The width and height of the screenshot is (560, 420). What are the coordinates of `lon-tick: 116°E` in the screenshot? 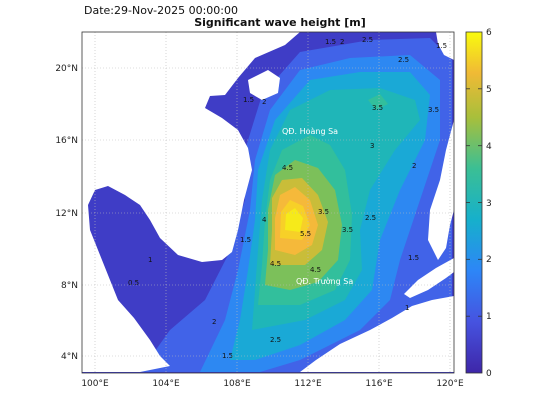 It's located at (379, 384).